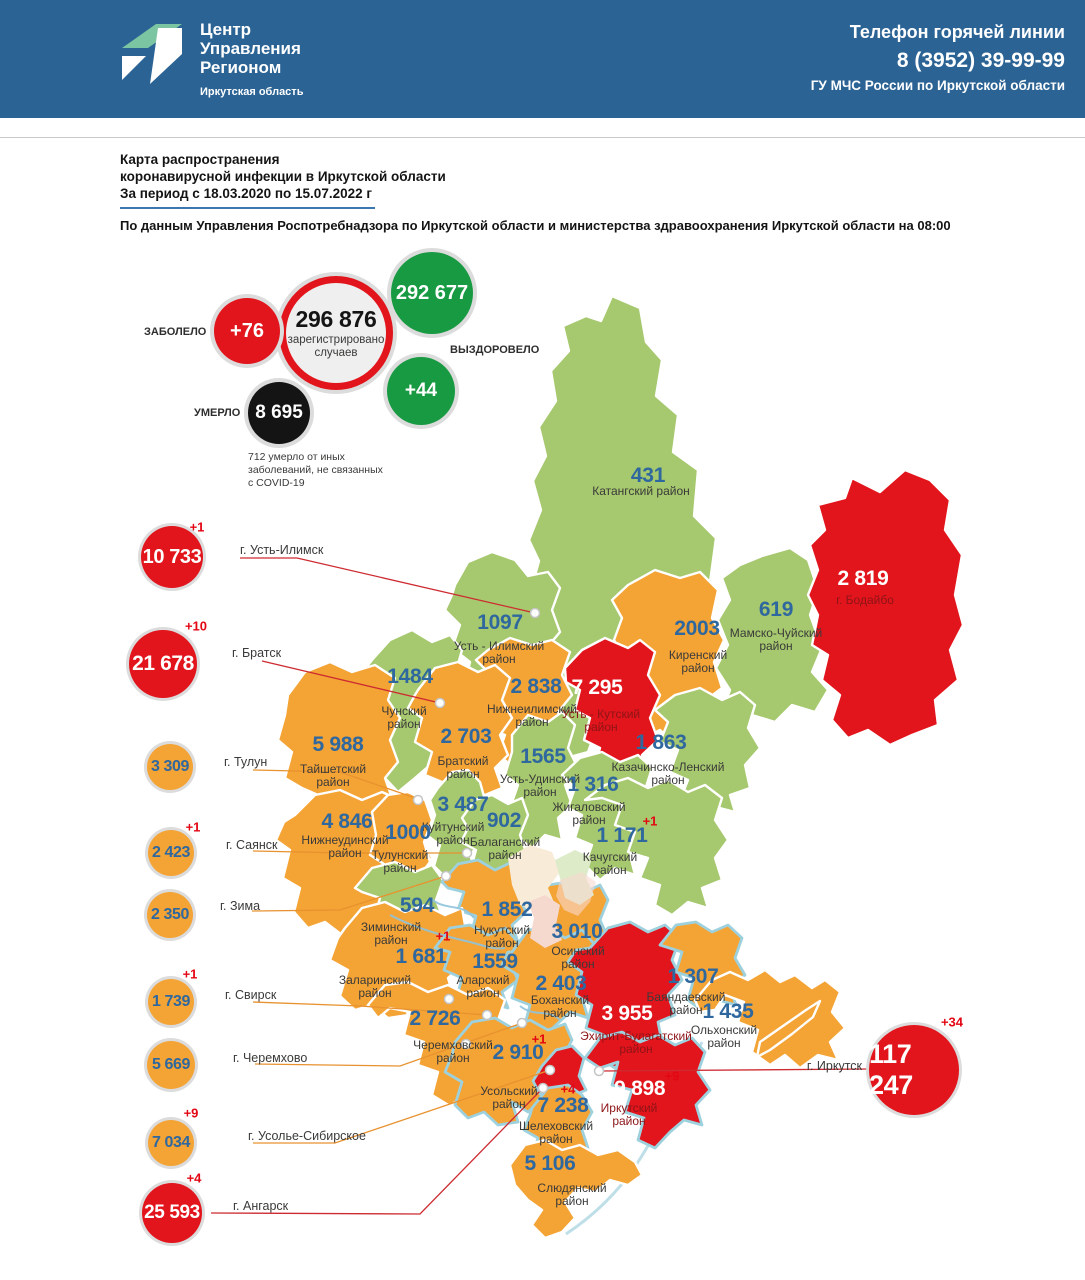 The width and height of the screenshot is (1085, 1280). What do you see at coordinates (257, 653) in the screenshot?
I see `city-label-bratsk: г. Братск` at bounding box center [257, 653].